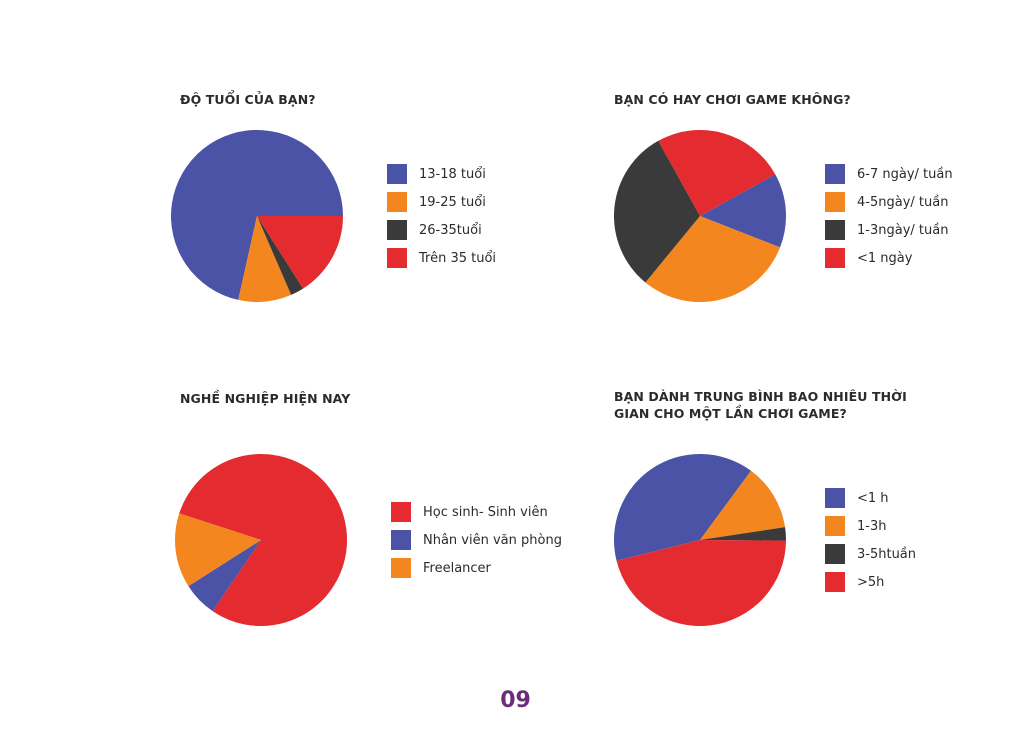 This screenshot has height=729, width=1031. I want to click on legend-item: 6-7 ngày/ tuần, so click(889, 174).